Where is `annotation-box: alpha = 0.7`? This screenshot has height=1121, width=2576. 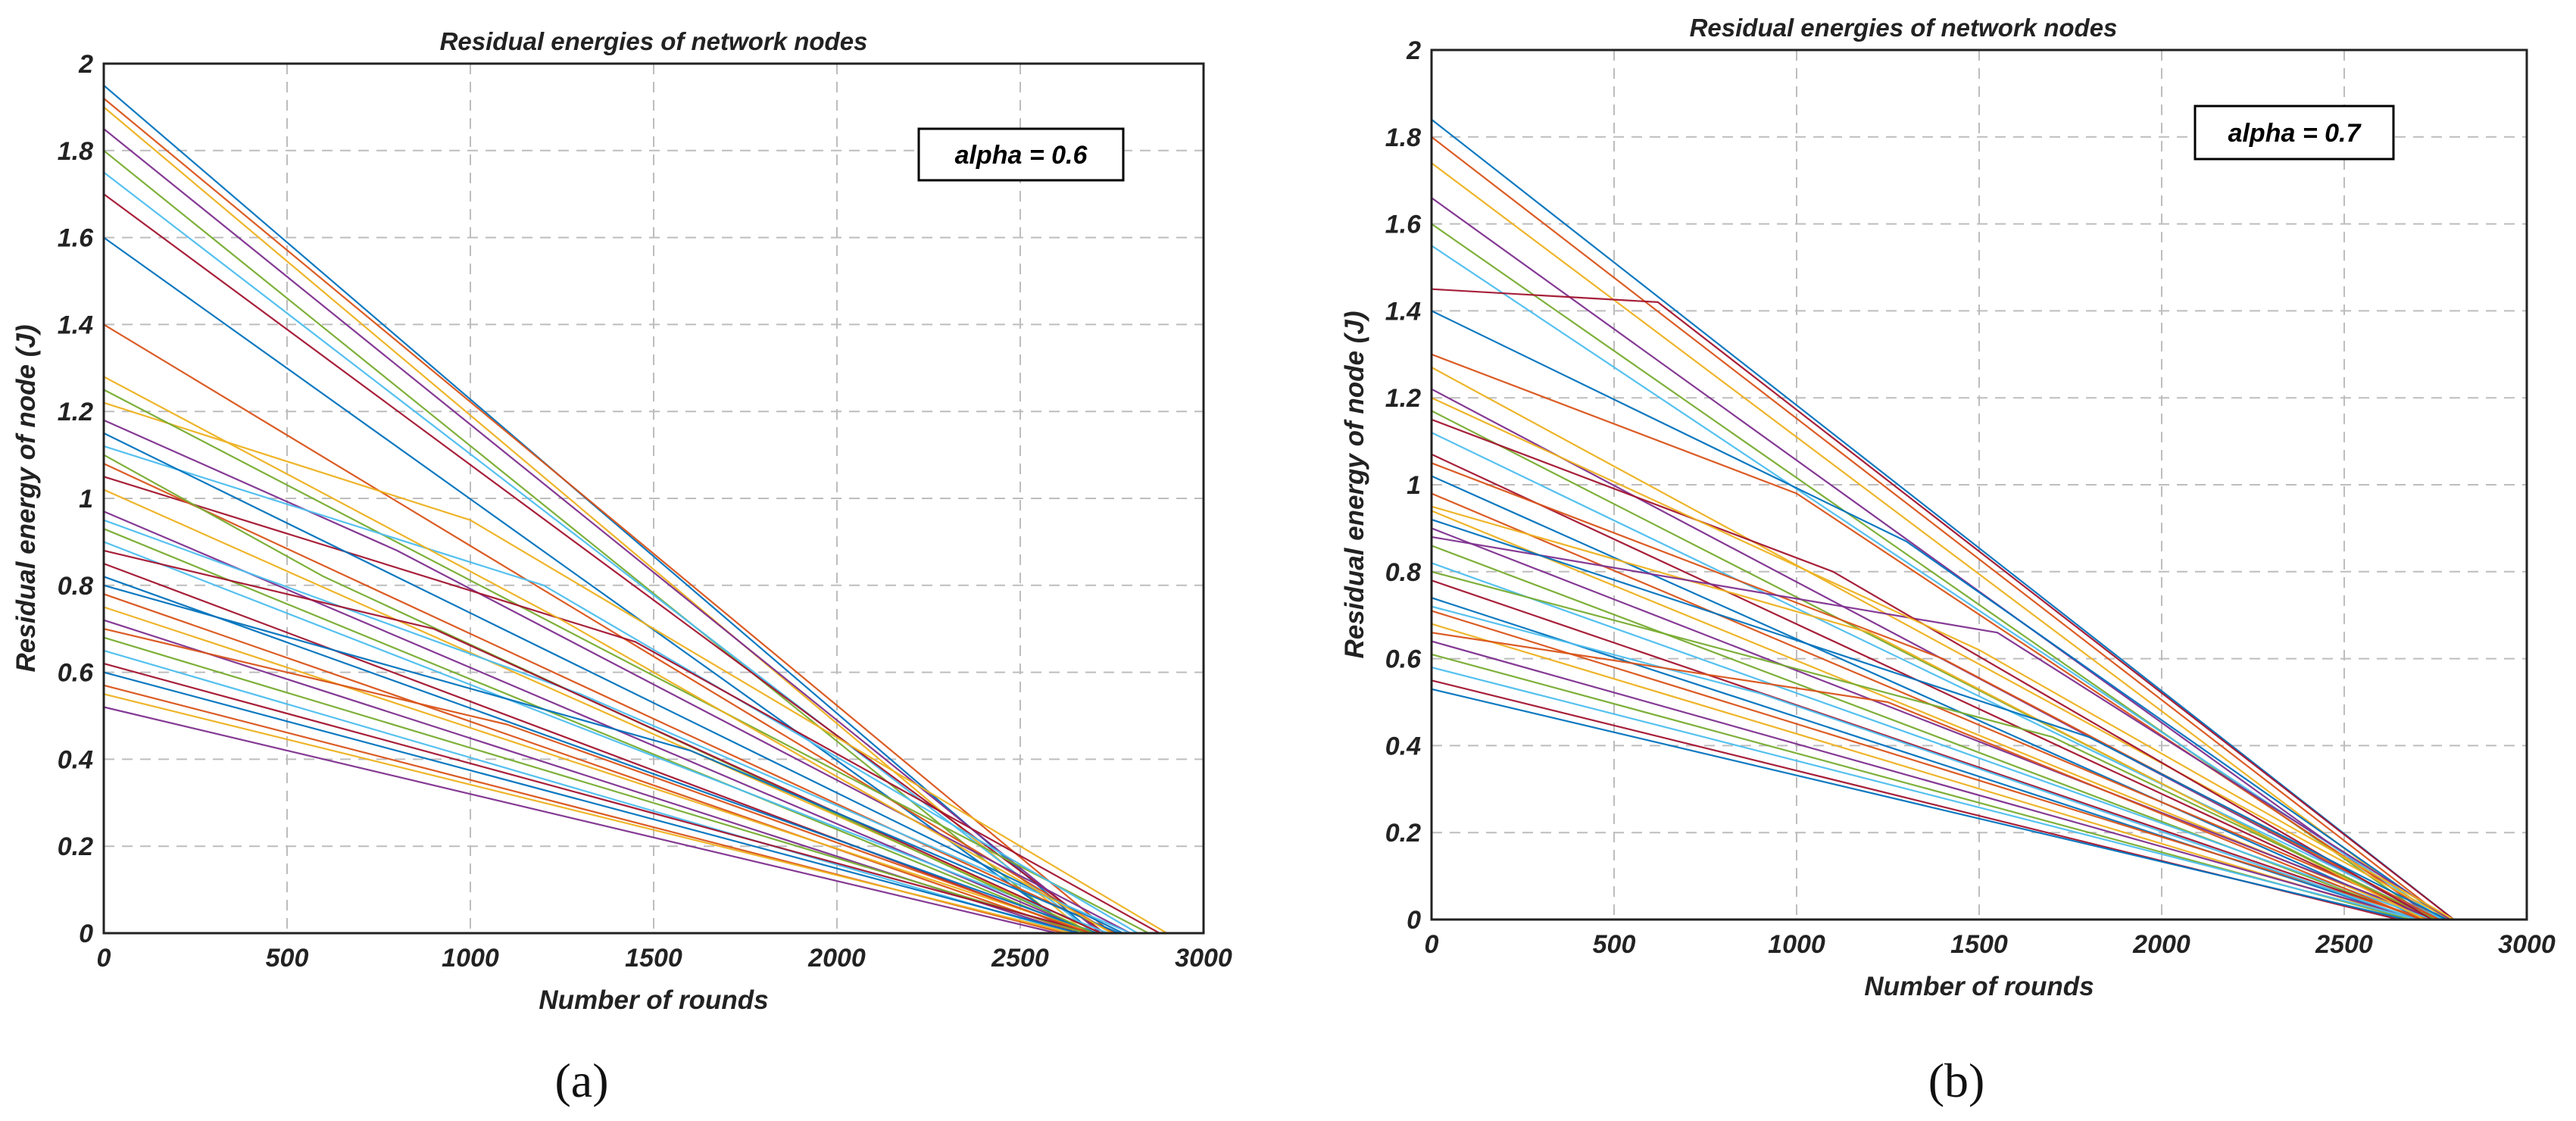 annotation-box: alpha = 0.7 is located at coordinates (2295, 133).